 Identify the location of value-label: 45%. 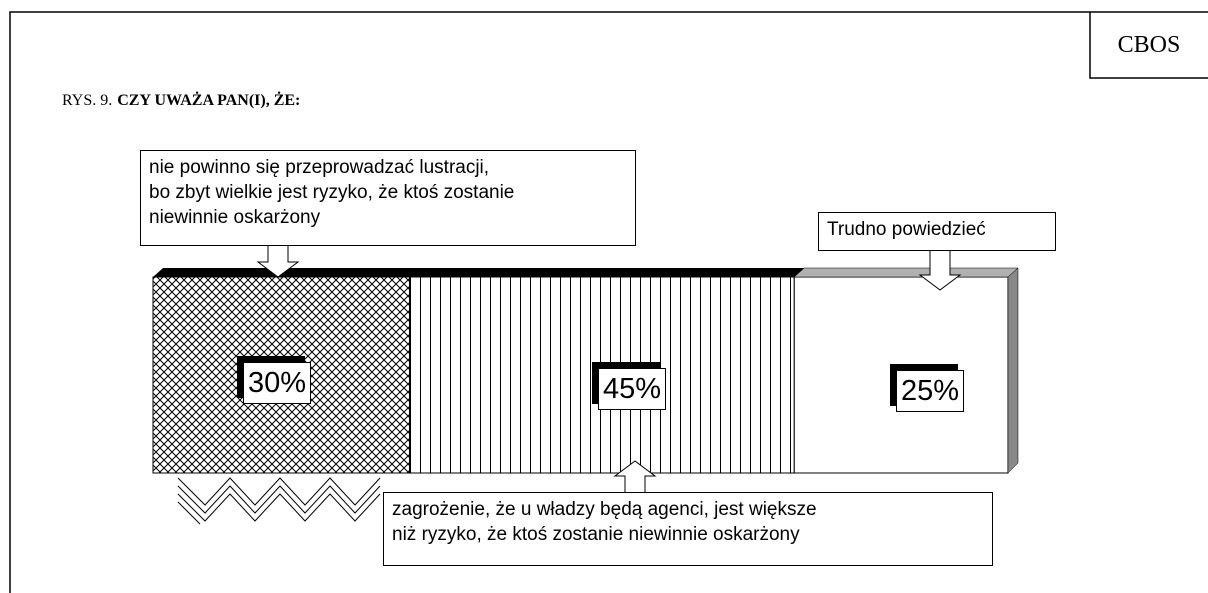
(632, 389).